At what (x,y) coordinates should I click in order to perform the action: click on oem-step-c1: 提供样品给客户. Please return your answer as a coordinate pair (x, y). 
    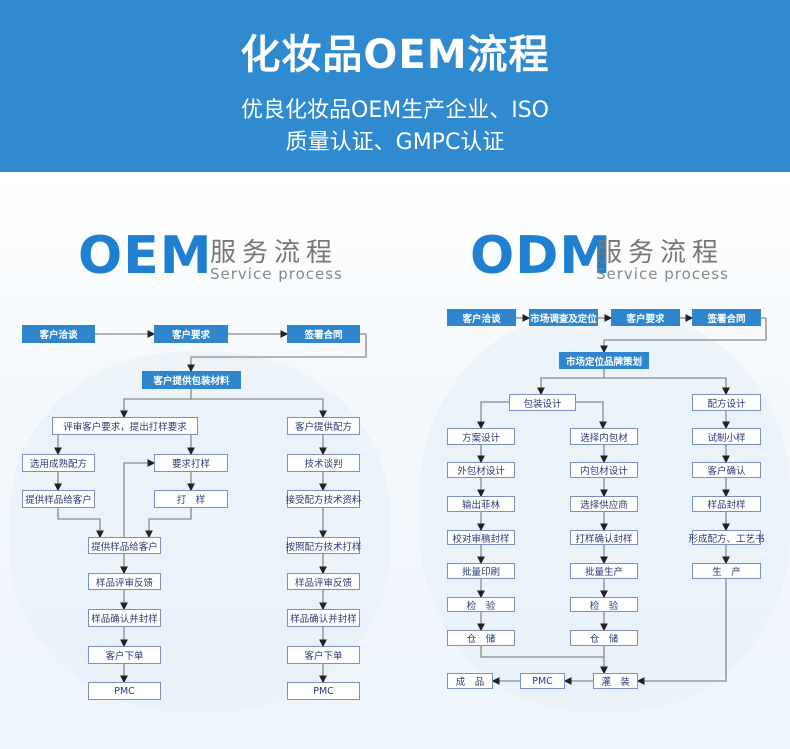
    Looking at the image, I should click on (124, 545).